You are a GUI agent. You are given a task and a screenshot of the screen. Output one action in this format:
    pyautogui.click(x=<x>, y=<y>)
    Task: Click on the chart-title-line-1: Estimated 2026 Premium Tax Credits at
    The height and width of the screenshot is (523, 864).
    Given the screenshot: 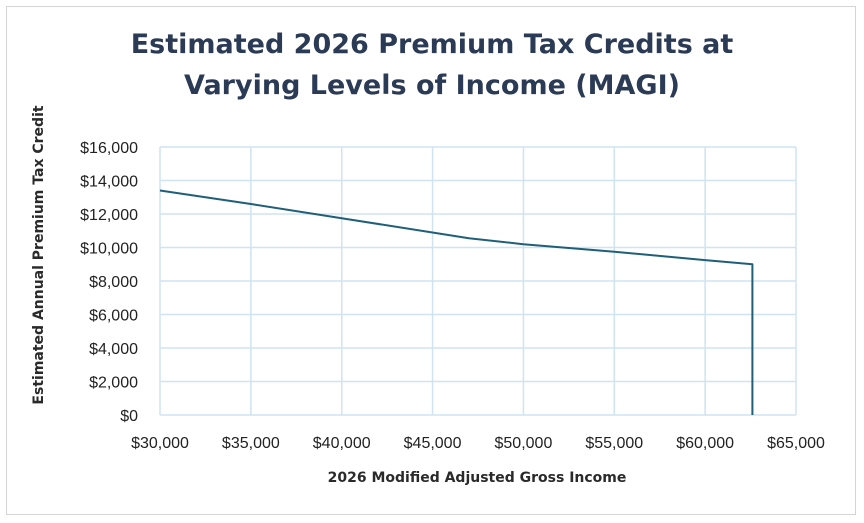 What is the action you would take?
    pyautogui.click(x=432, y=44)
    